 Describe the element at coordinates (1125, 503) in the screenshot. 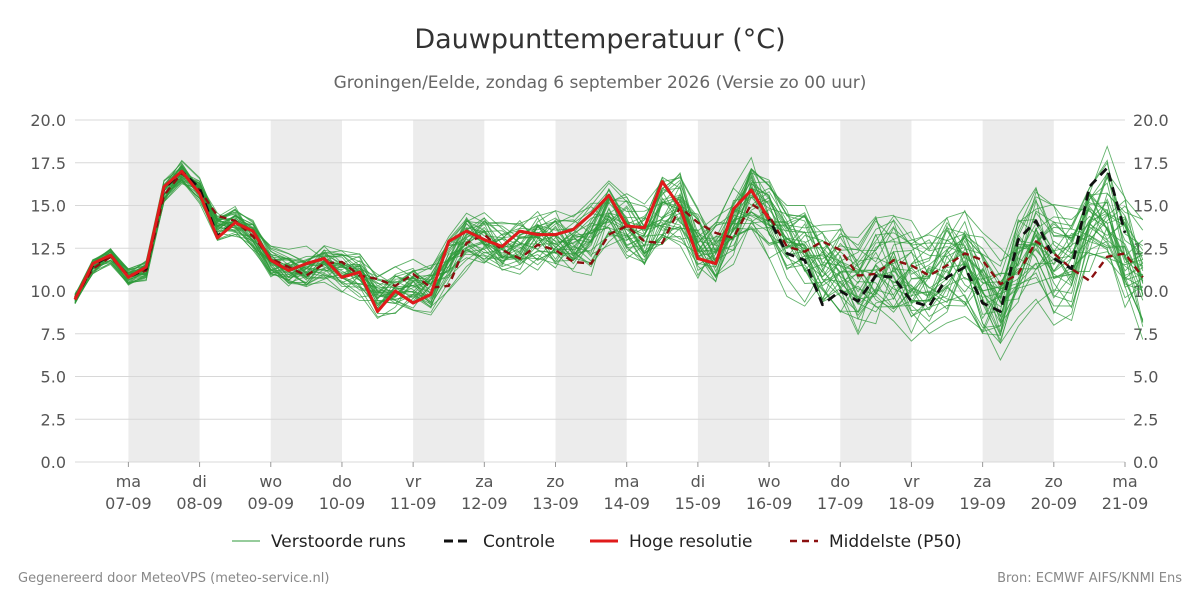

I see `x-tick-date: 21-09` at that location.